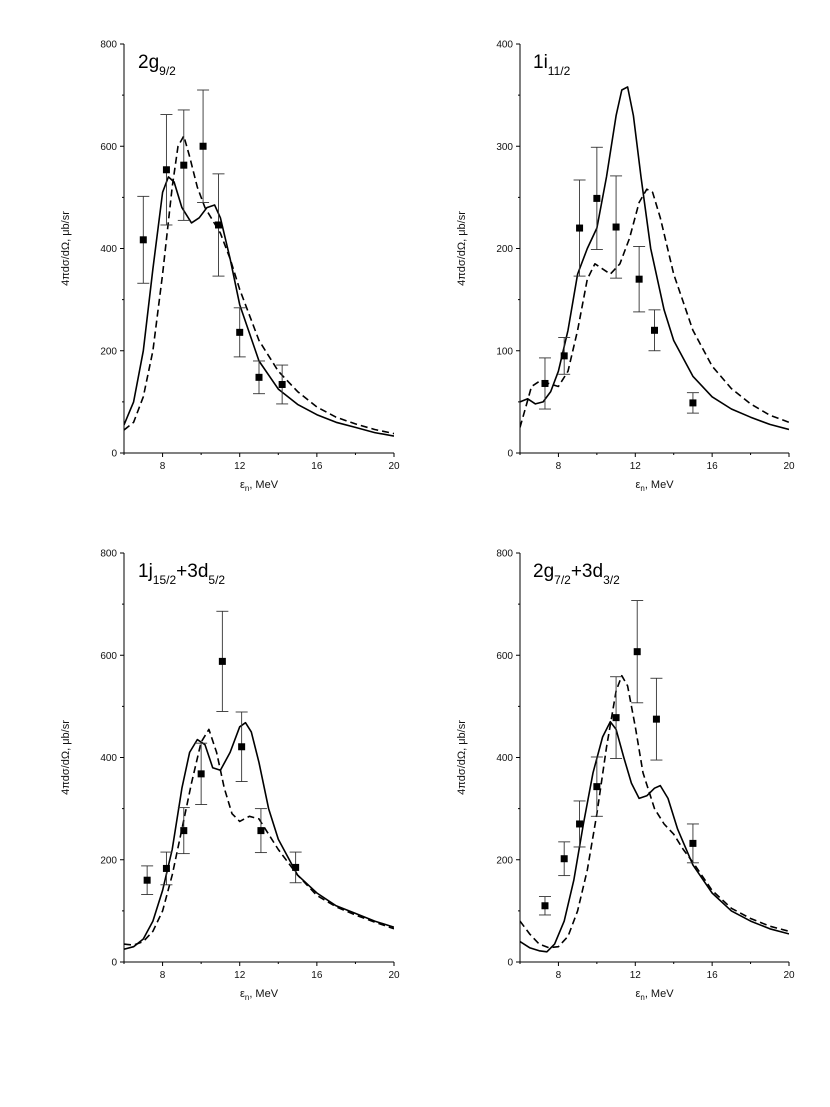 Image resolution: width=830 pixels, height=1107 pixels. What do you see at coordinates (66, 757) in the screenshot?
I see `panel-3-y-axis-label: 4πdσ/dΩ, μb/sr` at bounding box center [66, 757].